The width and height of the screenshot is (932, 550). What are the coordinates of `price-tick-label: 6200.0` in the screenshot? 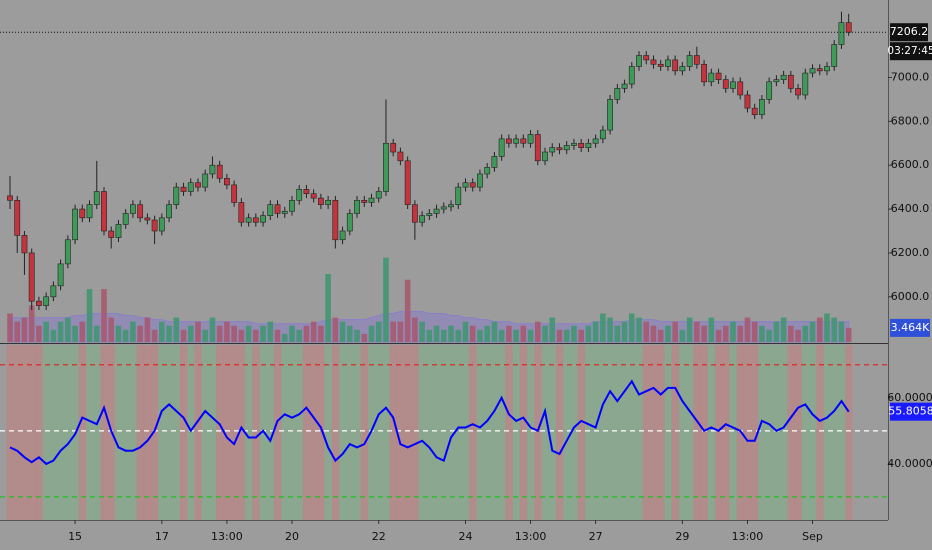 It's located at (910, 252).